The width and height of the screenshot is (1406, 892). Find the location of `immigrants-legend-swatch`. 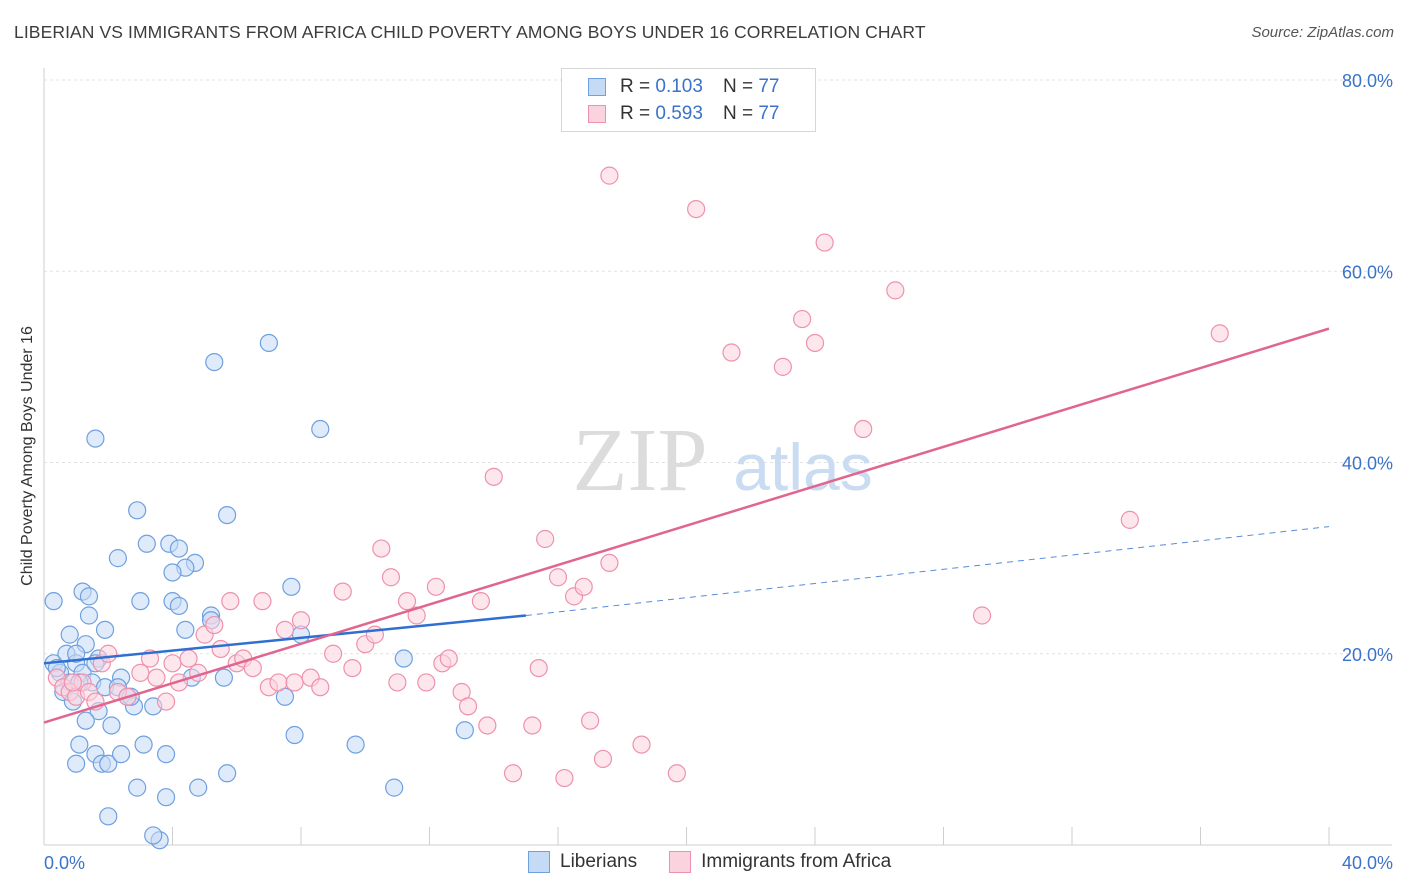

immigrants-legend-swatch is located at coordinates (680, 862).